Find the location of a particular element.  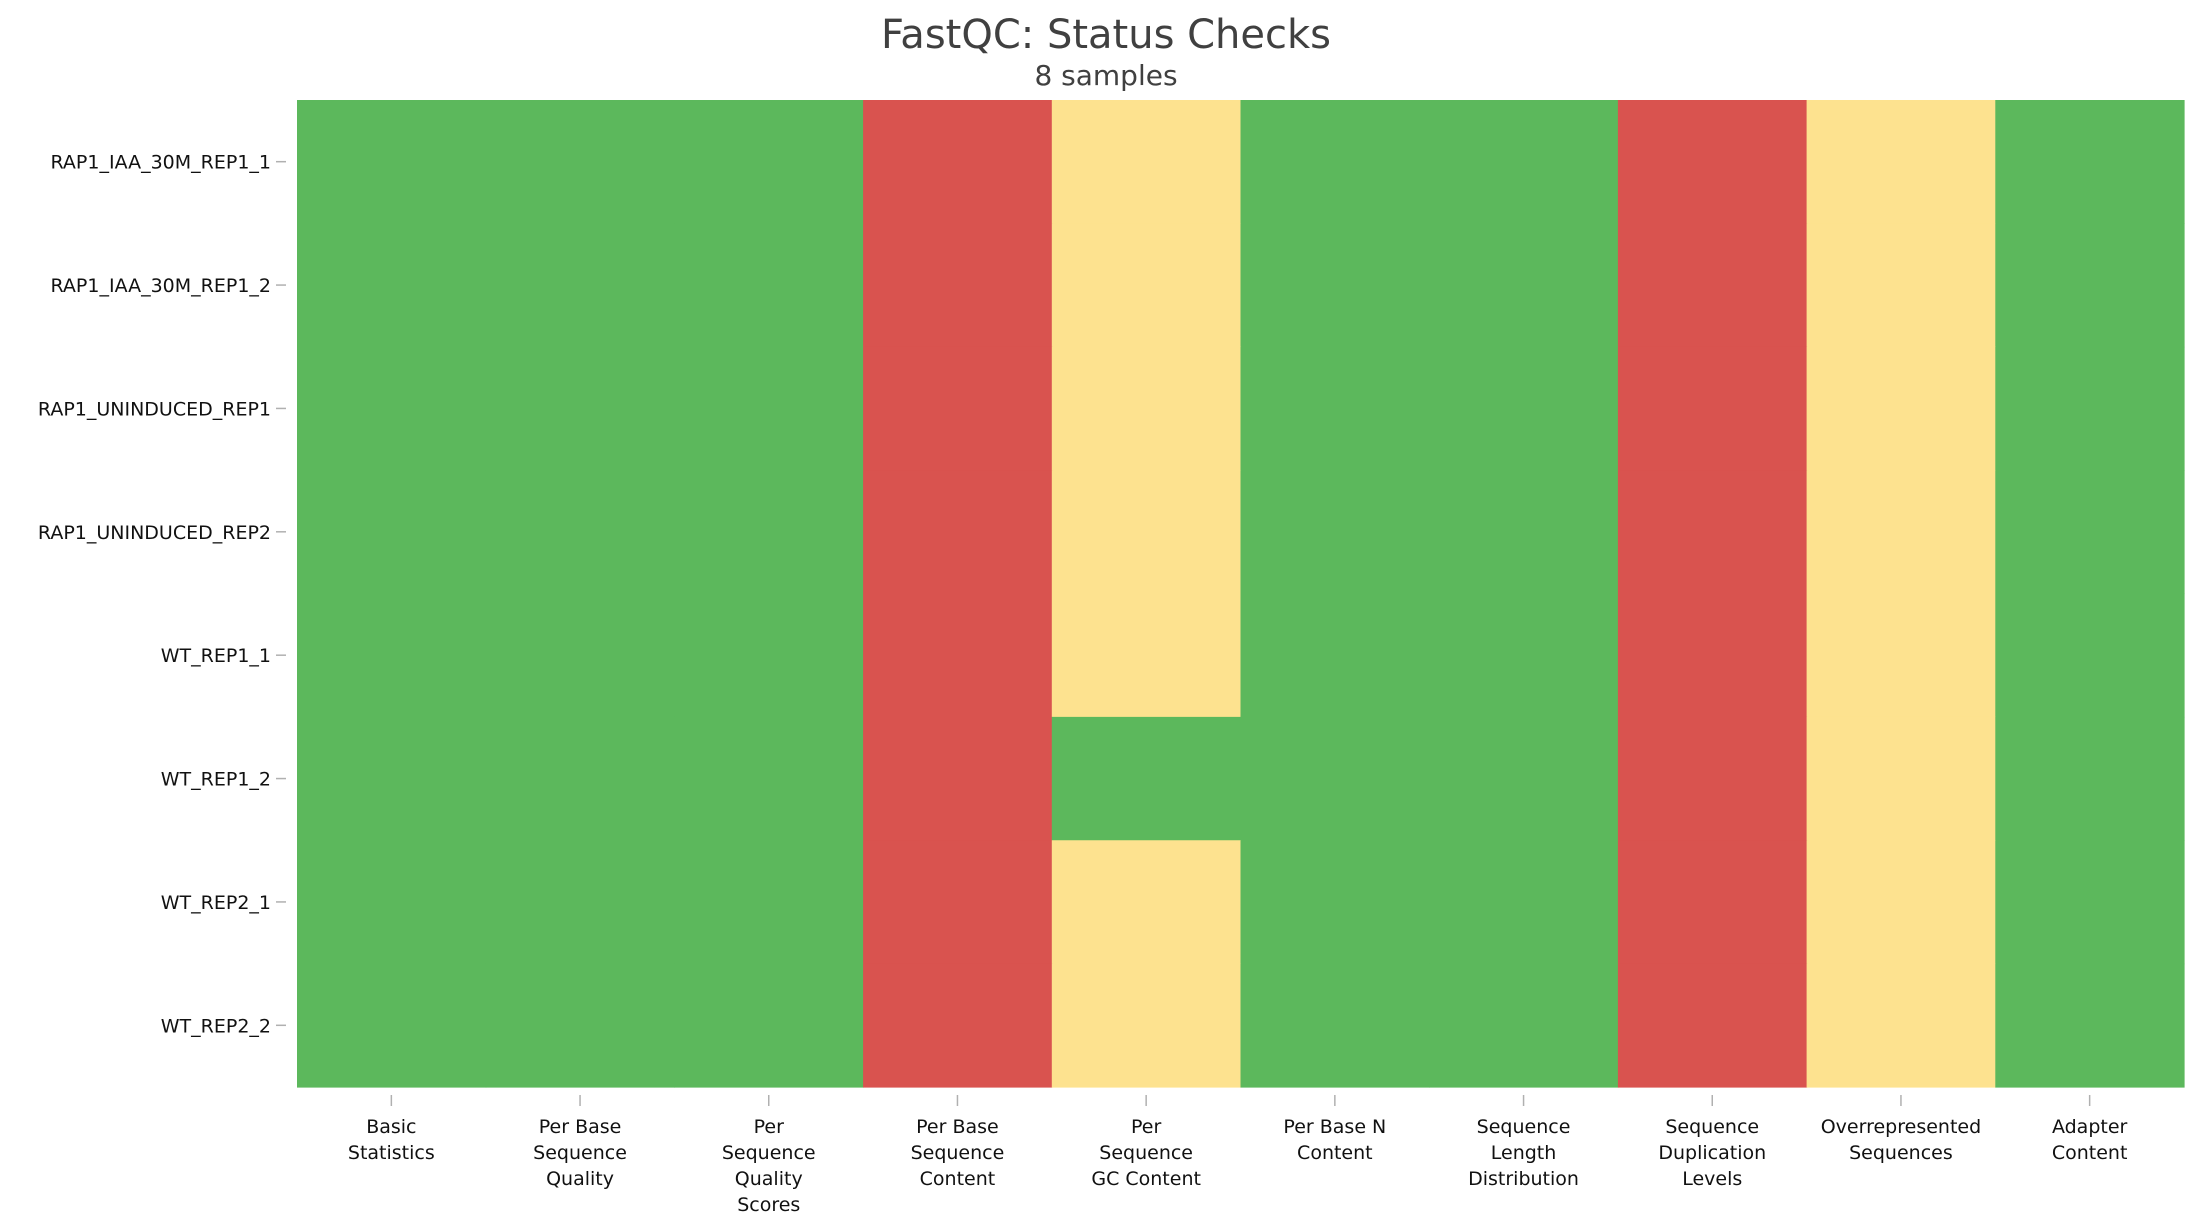

column-label: Sequence Length Distribution is located at coordinates (1523, 1153).